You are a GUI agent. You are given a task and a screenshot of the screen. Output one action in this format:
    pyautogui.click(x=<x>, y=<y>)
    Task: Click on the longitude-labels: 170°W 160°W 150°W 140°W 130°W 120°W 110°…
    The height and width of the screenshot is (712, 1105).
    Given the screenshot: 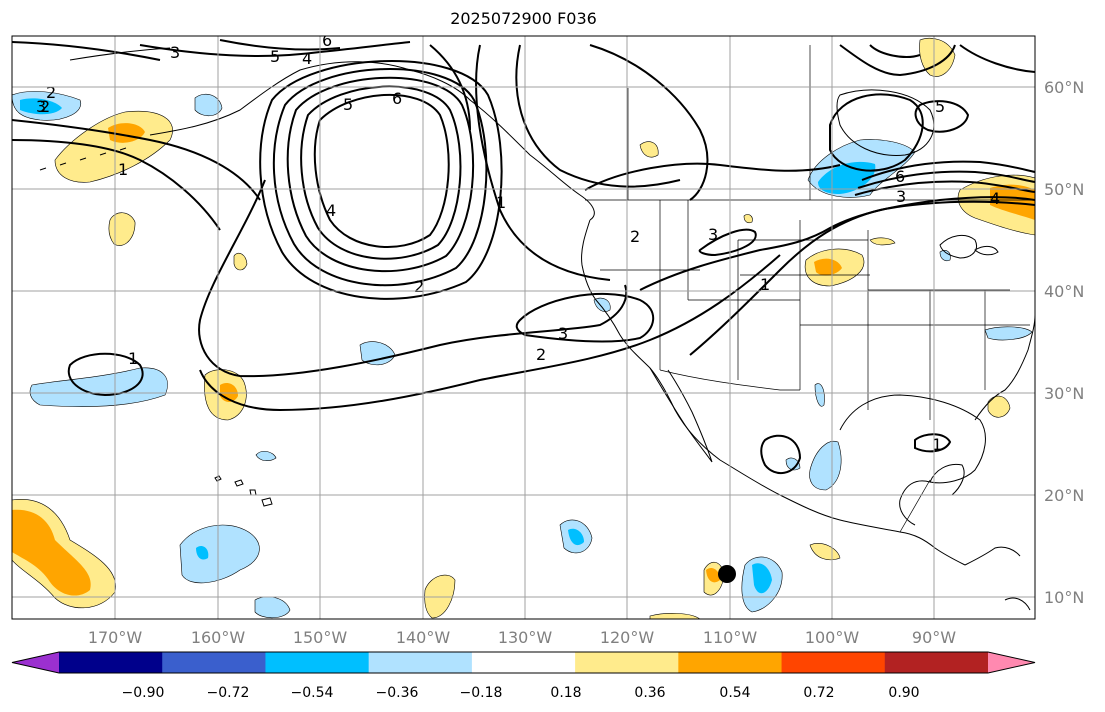 What is the action you would take?
    pyautogui.click(x=522, y=637)
    